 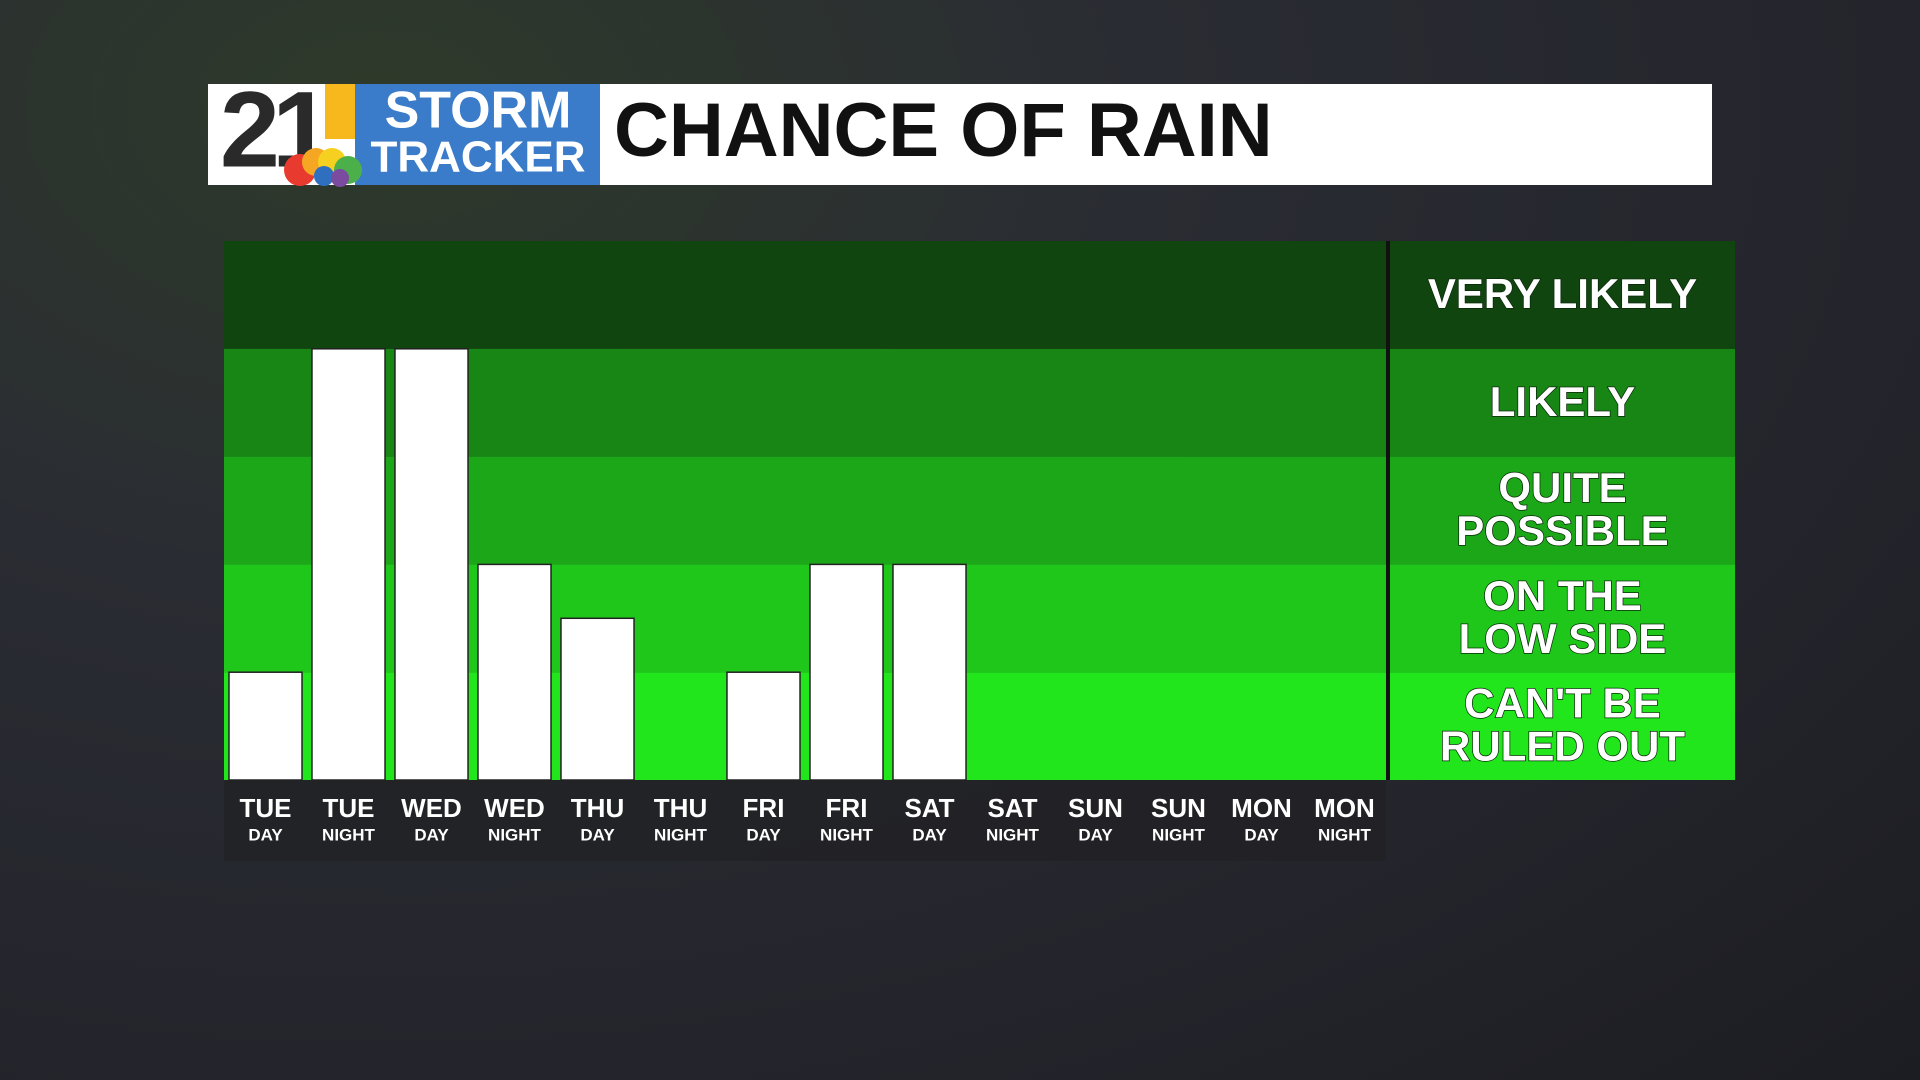 What do you see at coordinates (1562, 530) in the screenshot?
I see `level-label: POSSIBLE` at bounding box center [1562, 530].